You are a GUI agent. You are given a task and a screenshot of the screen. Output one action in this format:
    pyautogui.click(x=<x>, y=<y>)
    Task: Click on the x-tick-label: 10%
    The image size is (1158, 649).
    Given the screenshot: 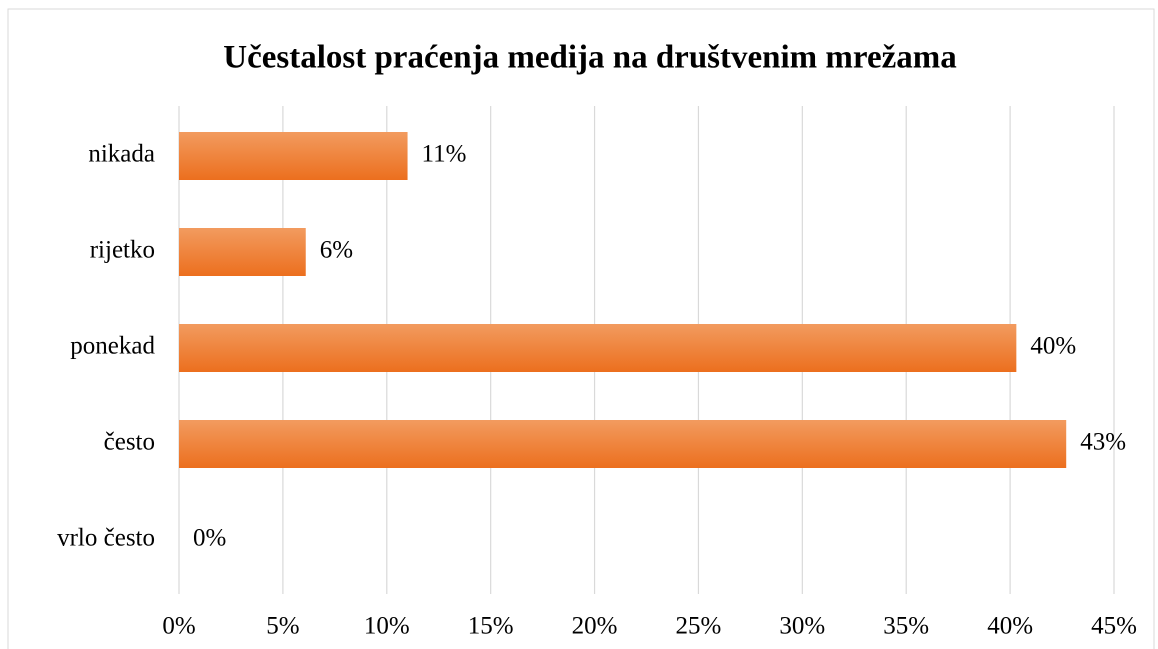 What is the action you would take?
    pyautogui.click(x=387, y=626)
    